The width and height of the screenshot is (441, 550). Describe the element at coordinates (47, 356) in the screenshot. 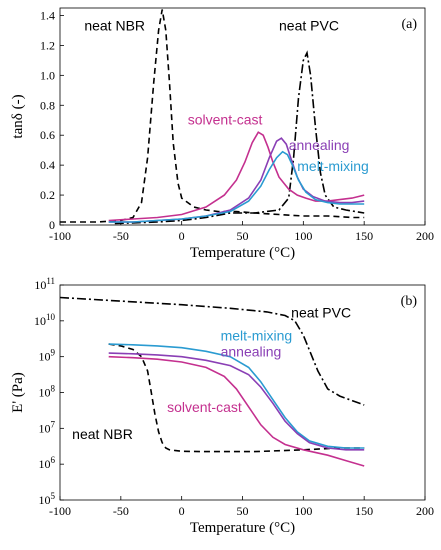

I see `panel-b-y-tick-label: 10⁹` at that location.